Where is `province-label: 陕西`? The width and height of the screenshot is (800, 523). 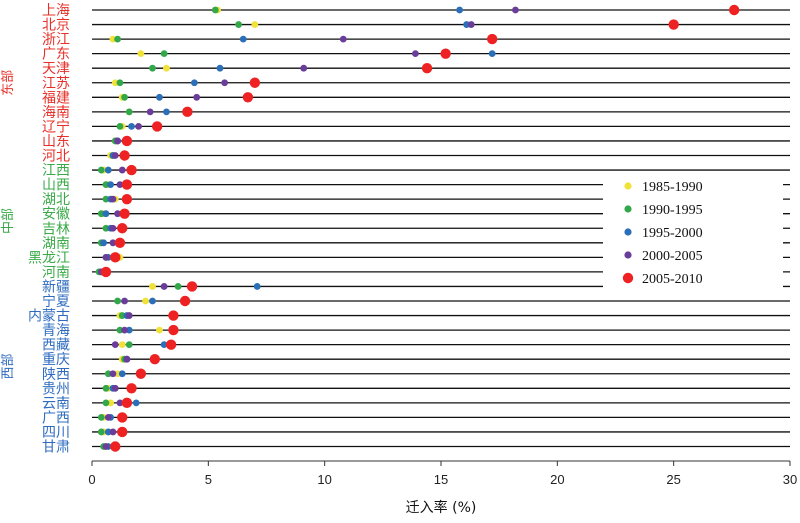 province-label: 陕西 is located at coordinates (56, 375).